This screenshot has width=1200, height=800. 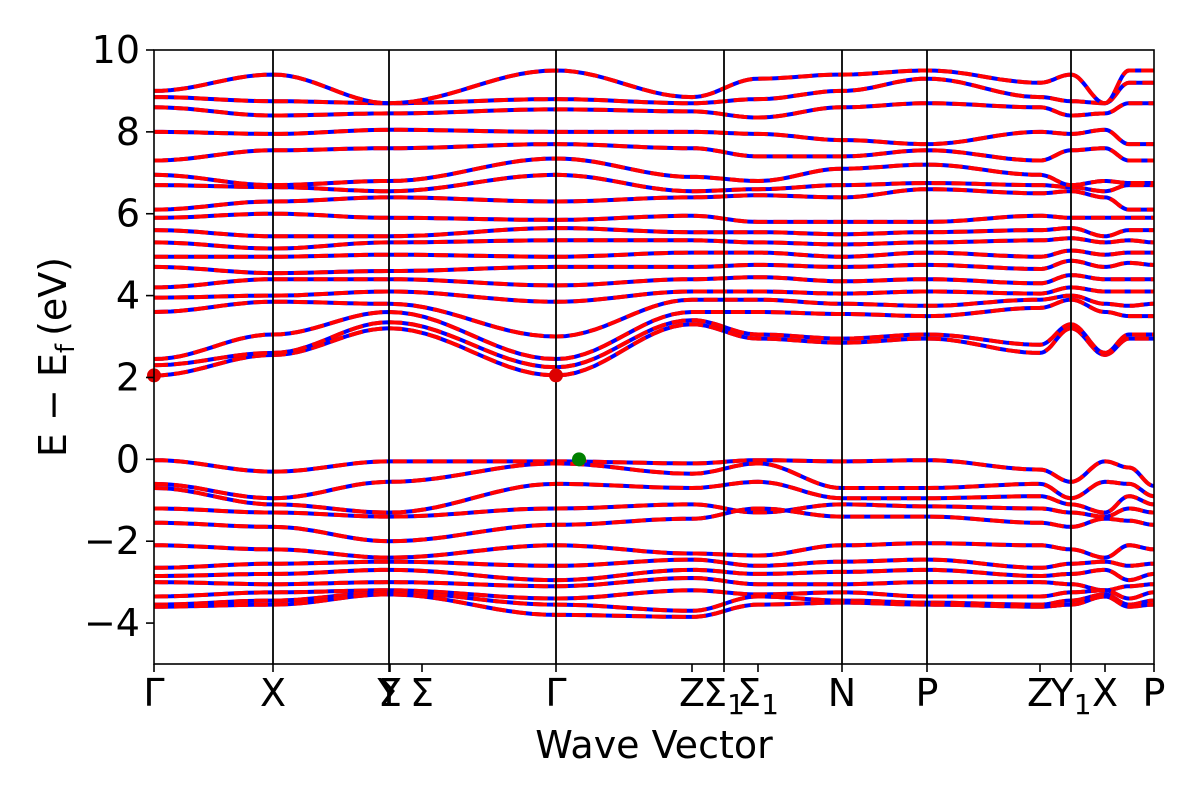 I want to click on y-axis-label-main: E − E, so click(x=53, y=405).